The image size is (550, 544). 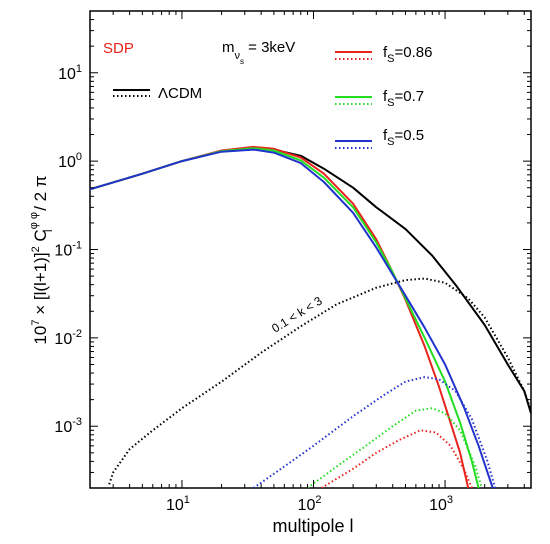 What do you see at coordinates (385, 52) in the screenshot?
I see `legend-f086-f: f` at bounding box center [385, 52].